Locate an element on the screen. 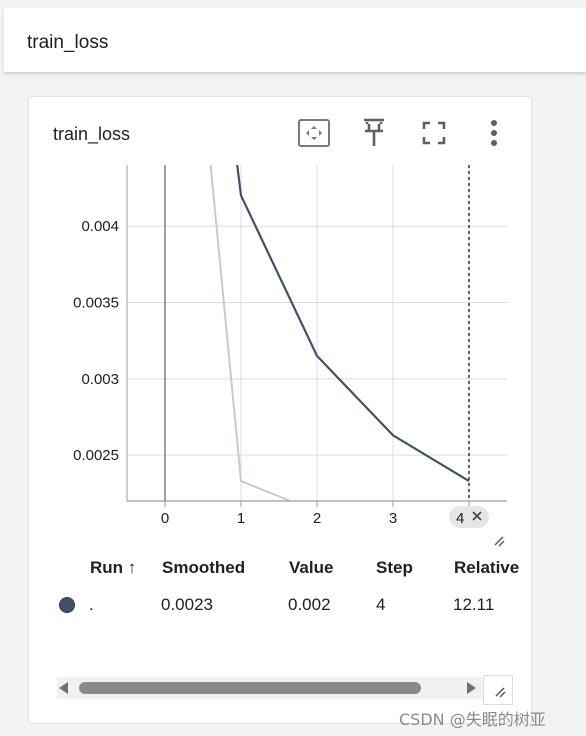 The width and height of the screenshot is (586, 736). pin-button is located at coordinates (374, 133).